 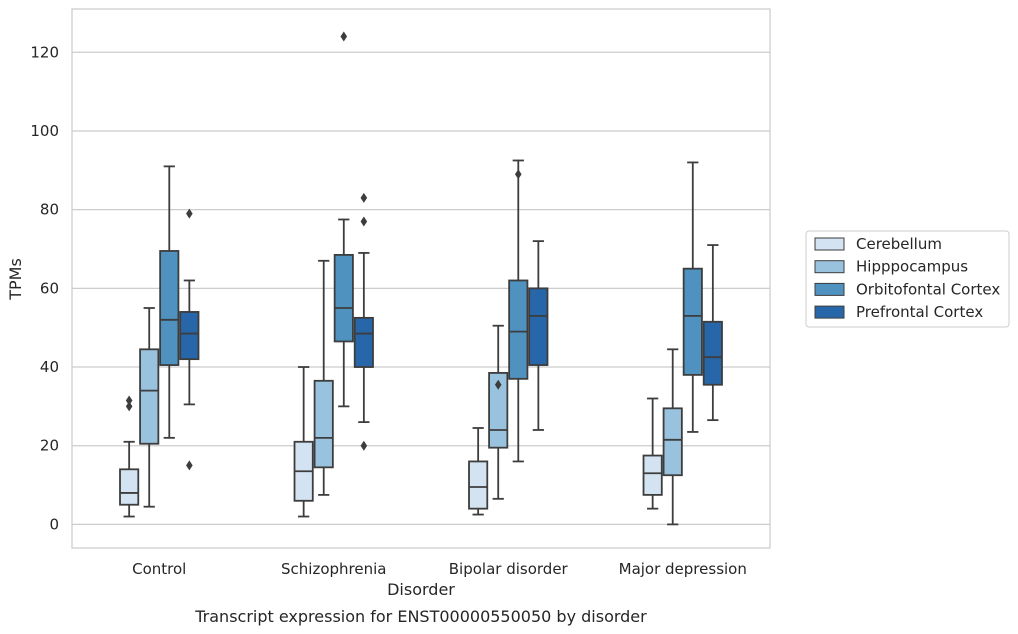 I want to click on x-axis-title: Disorder, so click(x=421, y=589).